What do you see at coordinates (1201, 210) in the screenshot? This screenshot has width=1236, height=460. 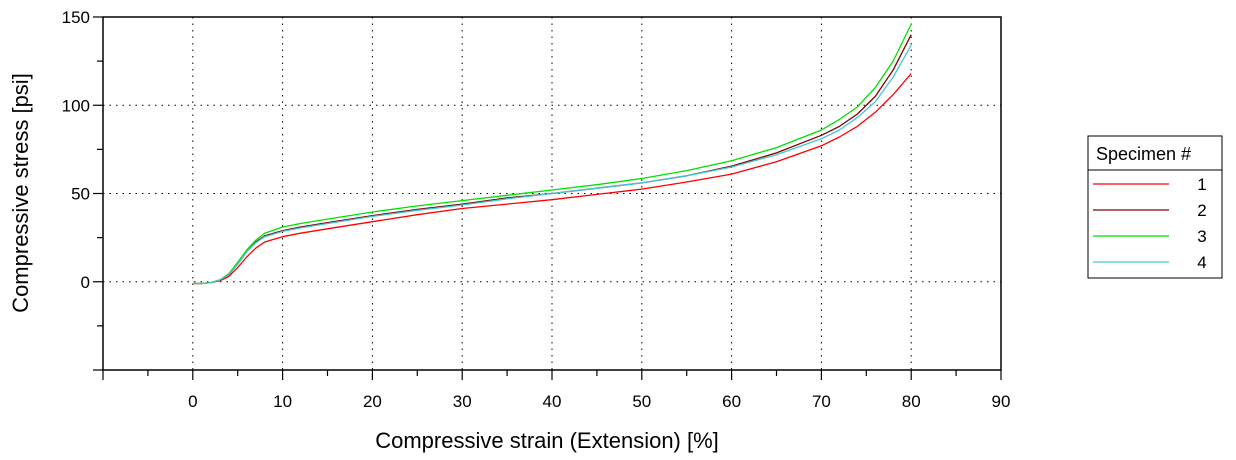 I see `legend-label-specimen-2: 2` at bounding box center [1201, 210].